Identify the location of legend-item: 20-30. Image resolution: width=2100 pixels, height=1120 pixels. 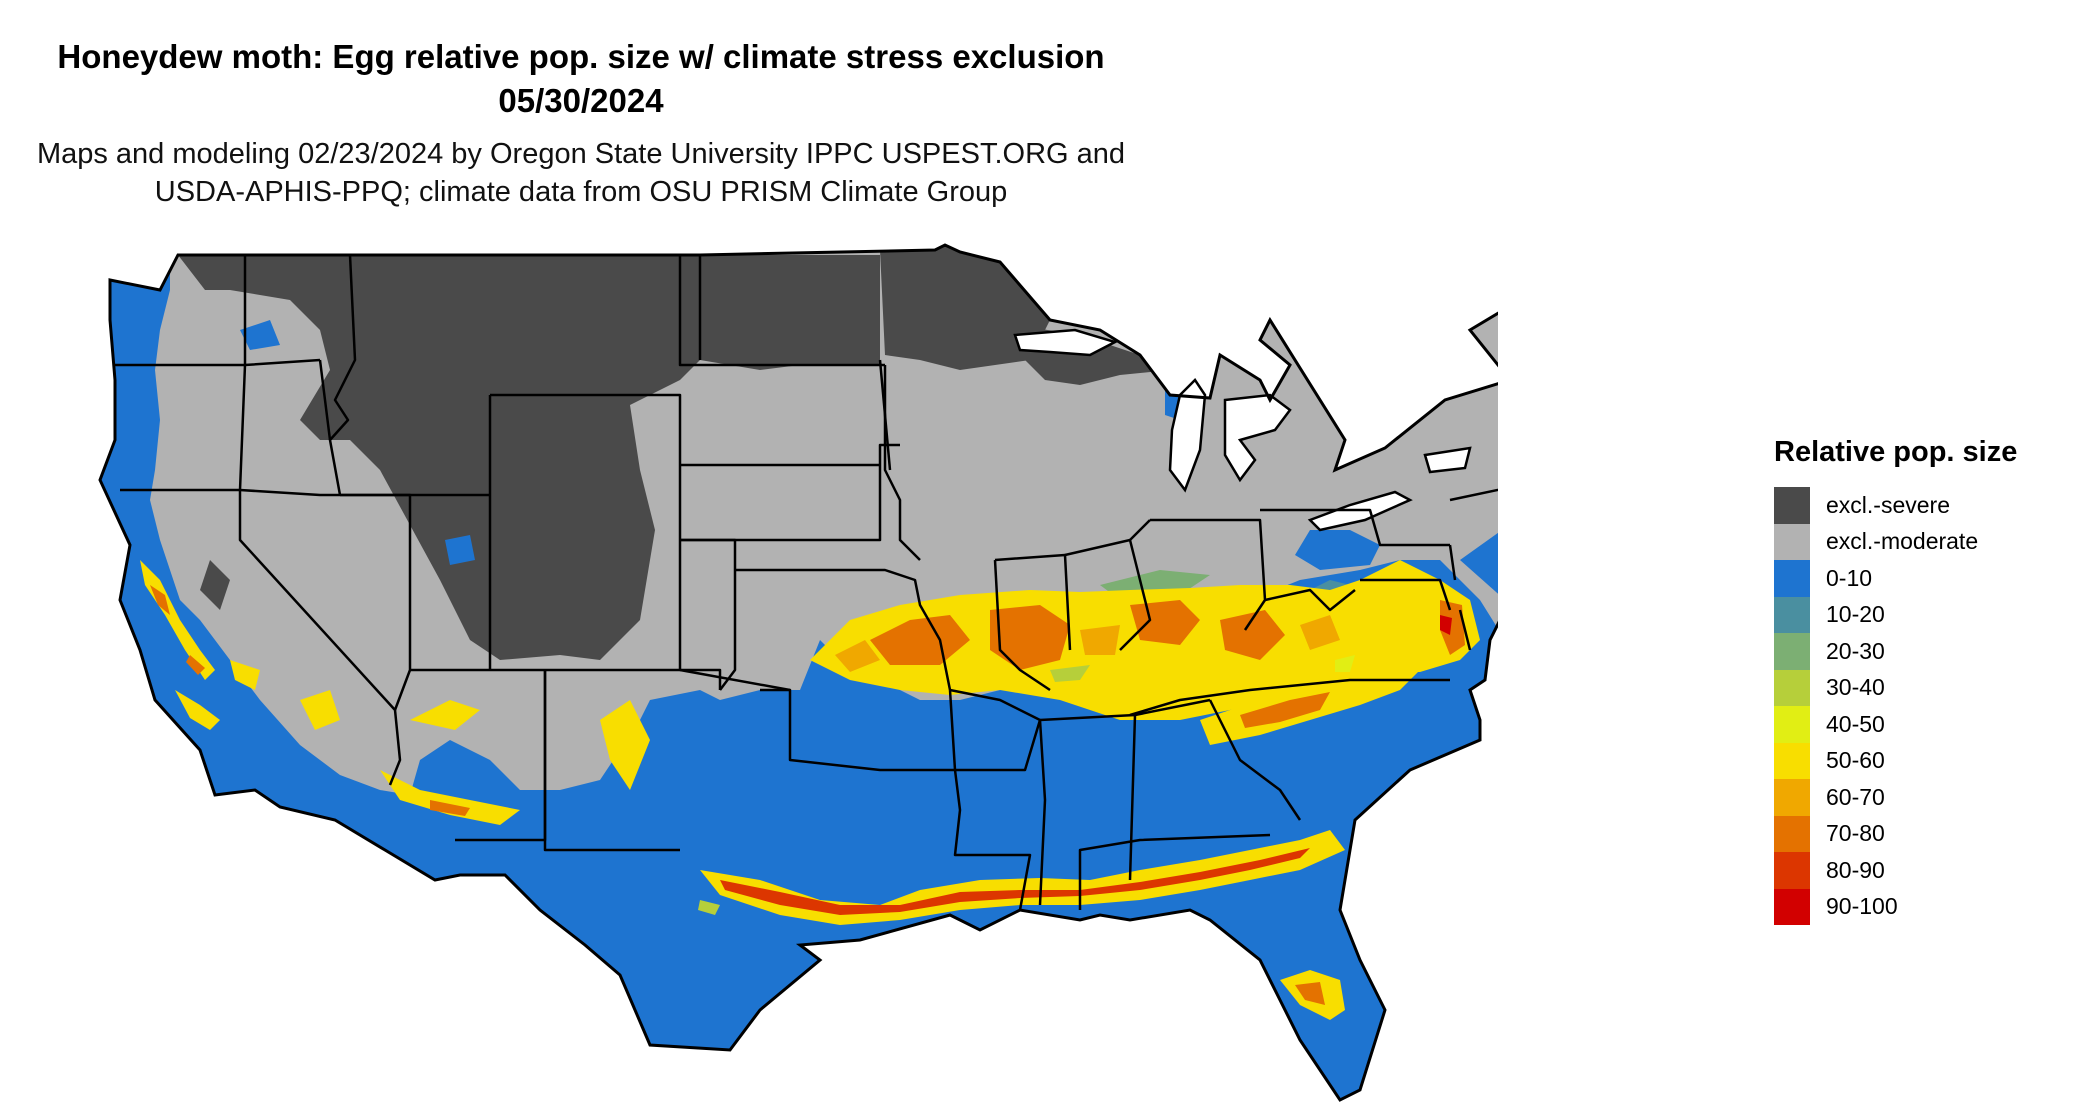
(1895, 651).